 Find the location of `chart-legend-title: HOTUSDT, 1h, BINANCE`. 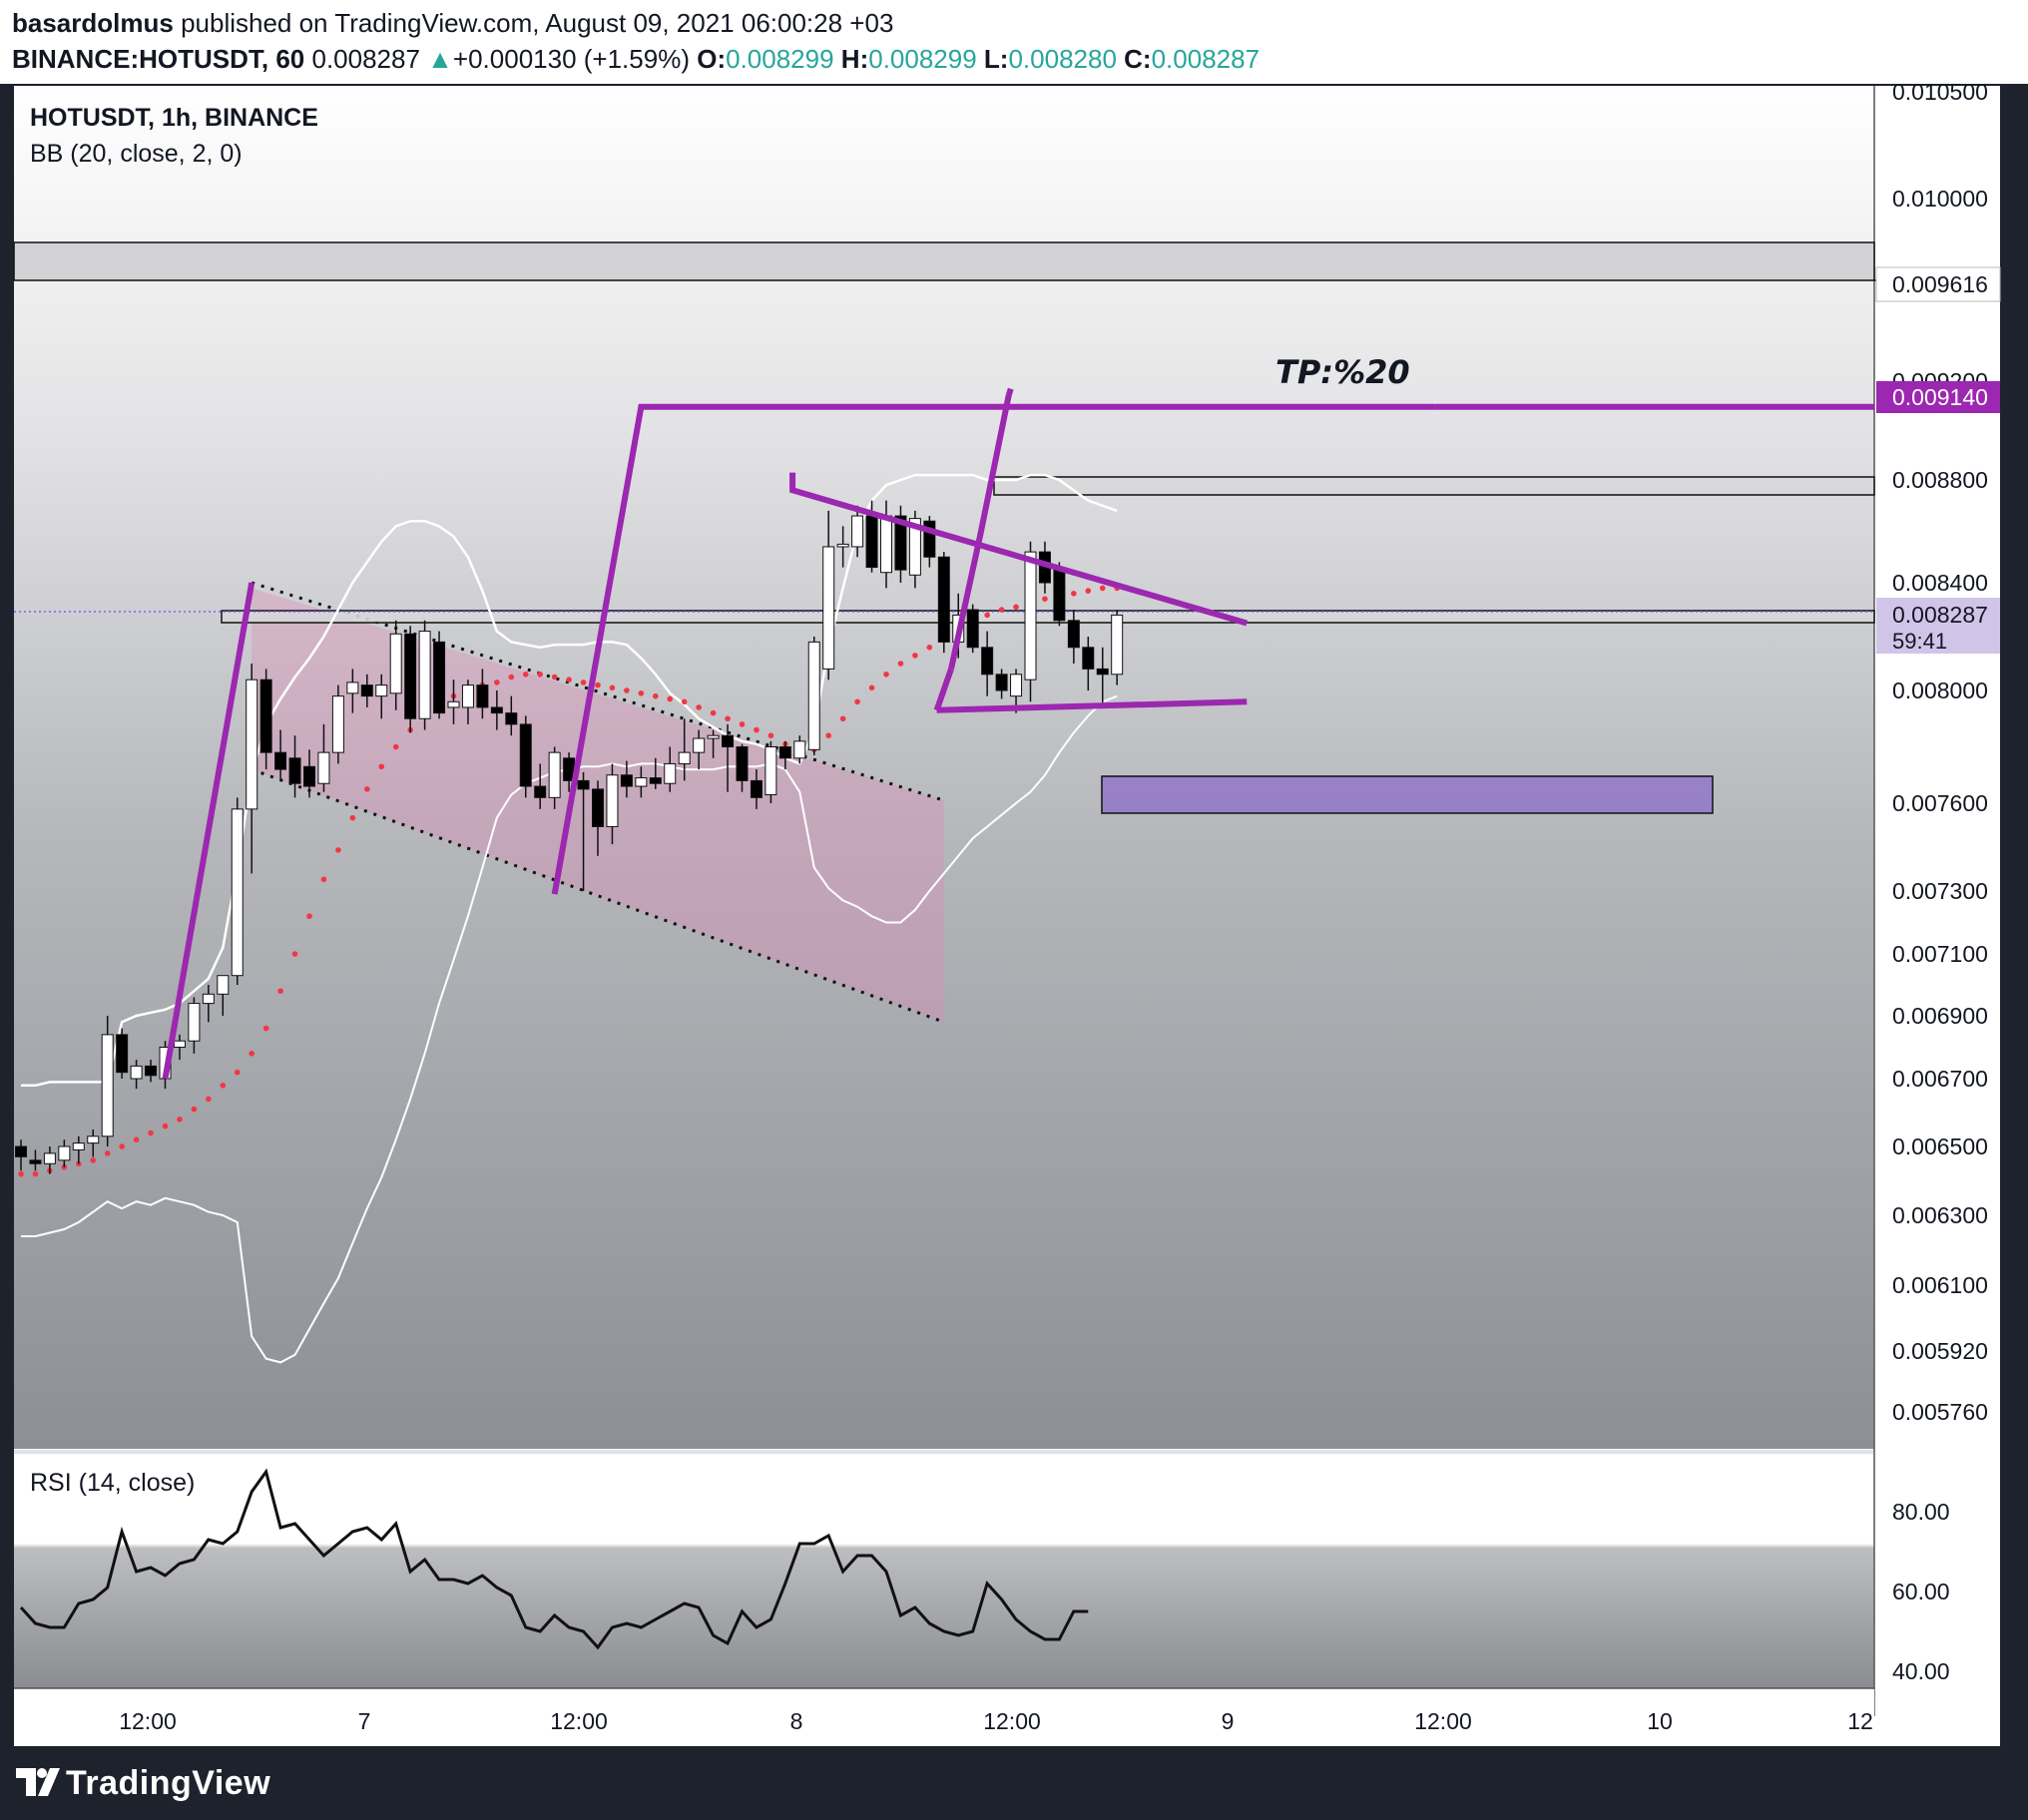

chart-legend-title: HOTUSDT, 1h, BINANCE is located at coordinates (174, 118).